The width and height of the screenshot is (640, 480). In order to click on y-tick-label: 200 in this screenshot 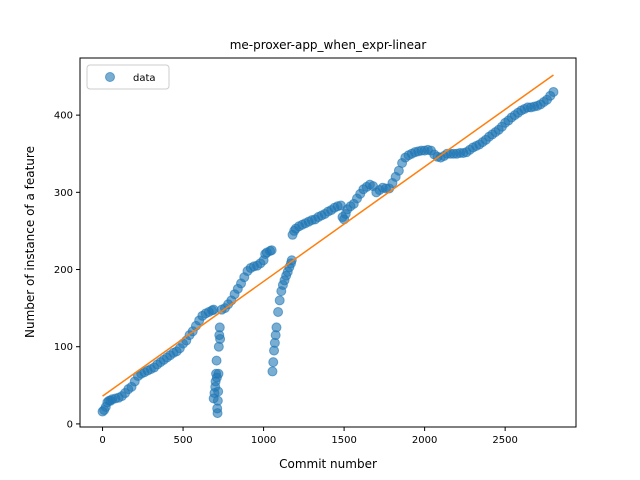, I will do `click(63, 270)`.